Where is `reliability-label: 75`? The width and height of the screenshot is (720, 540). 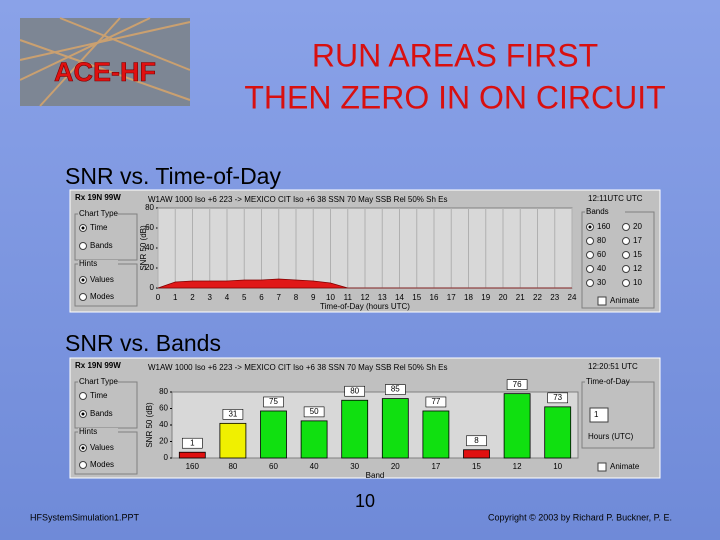 reliability-label: 75 is located at coordinates (273, 401).